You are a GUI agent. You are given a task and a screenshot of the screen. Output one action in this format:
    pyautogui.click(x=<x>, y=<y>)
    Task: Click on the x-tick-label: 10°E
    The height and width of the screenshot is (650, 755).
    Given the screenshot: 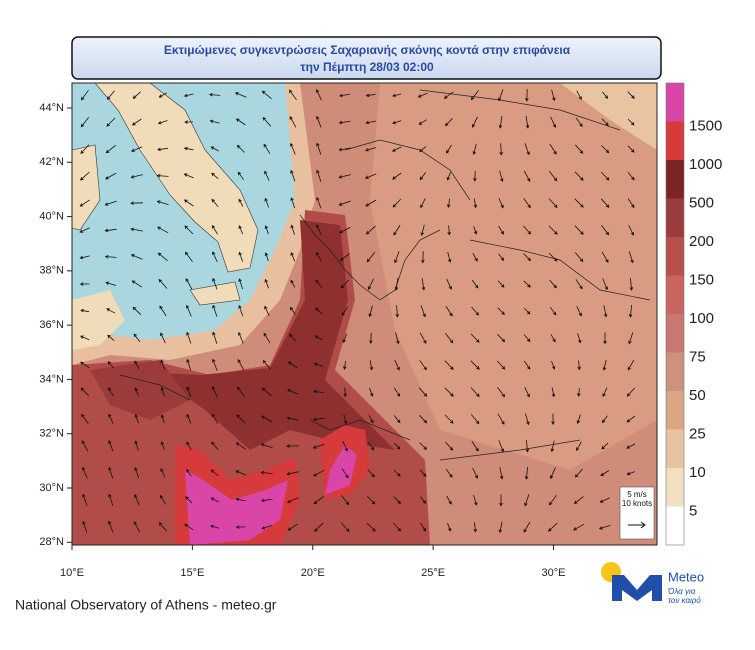 What is the action you would take?
    pyautogui.click(x=72, y=573)
    